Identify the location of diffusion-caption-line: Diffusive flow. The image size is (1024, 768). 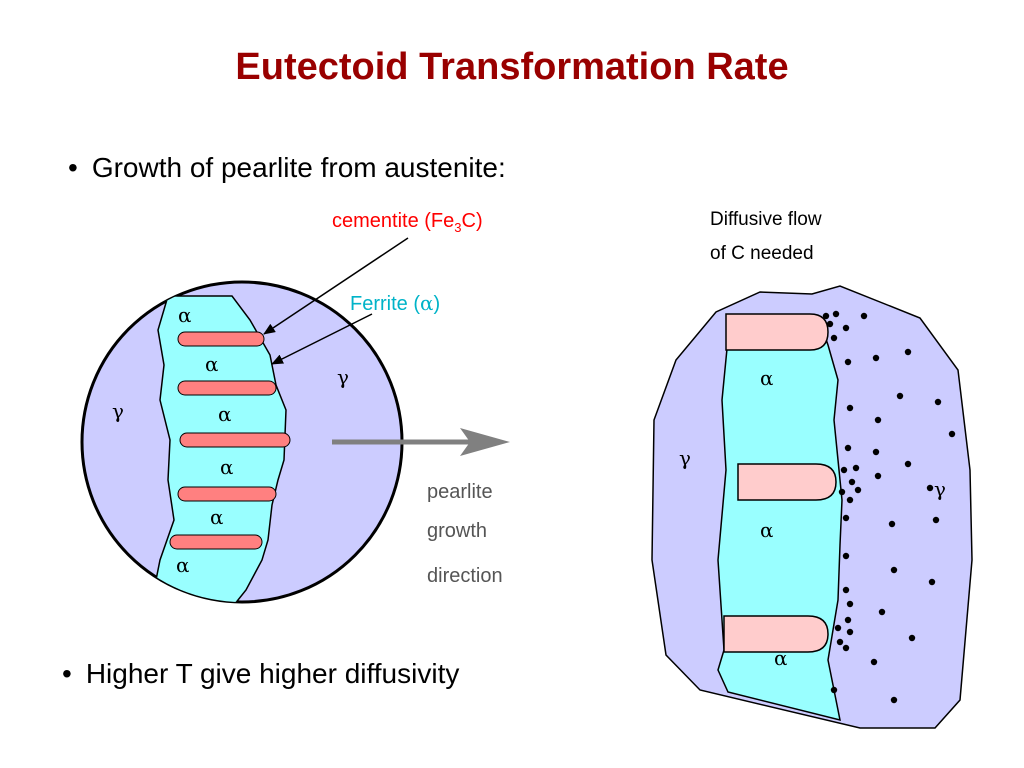
(766, 219).